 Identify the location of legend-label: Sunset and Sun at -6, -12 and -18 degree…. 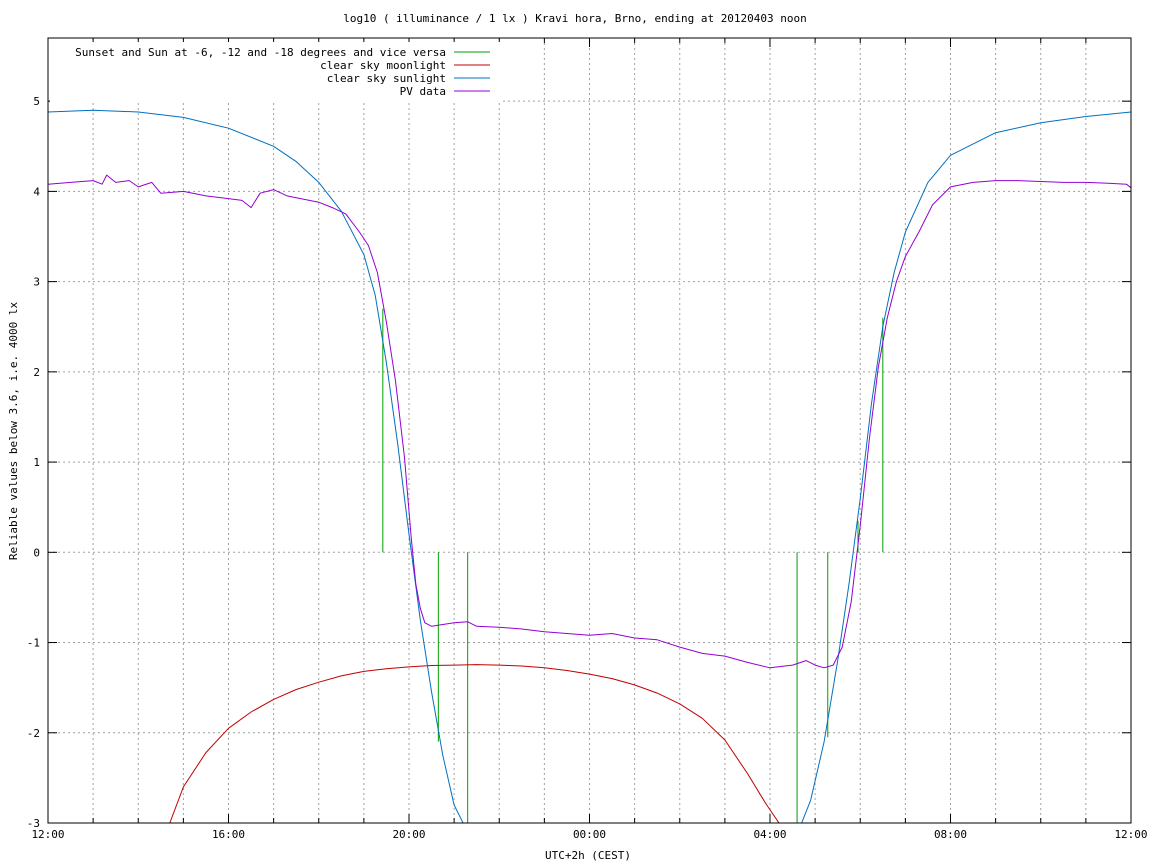
(260, 52).